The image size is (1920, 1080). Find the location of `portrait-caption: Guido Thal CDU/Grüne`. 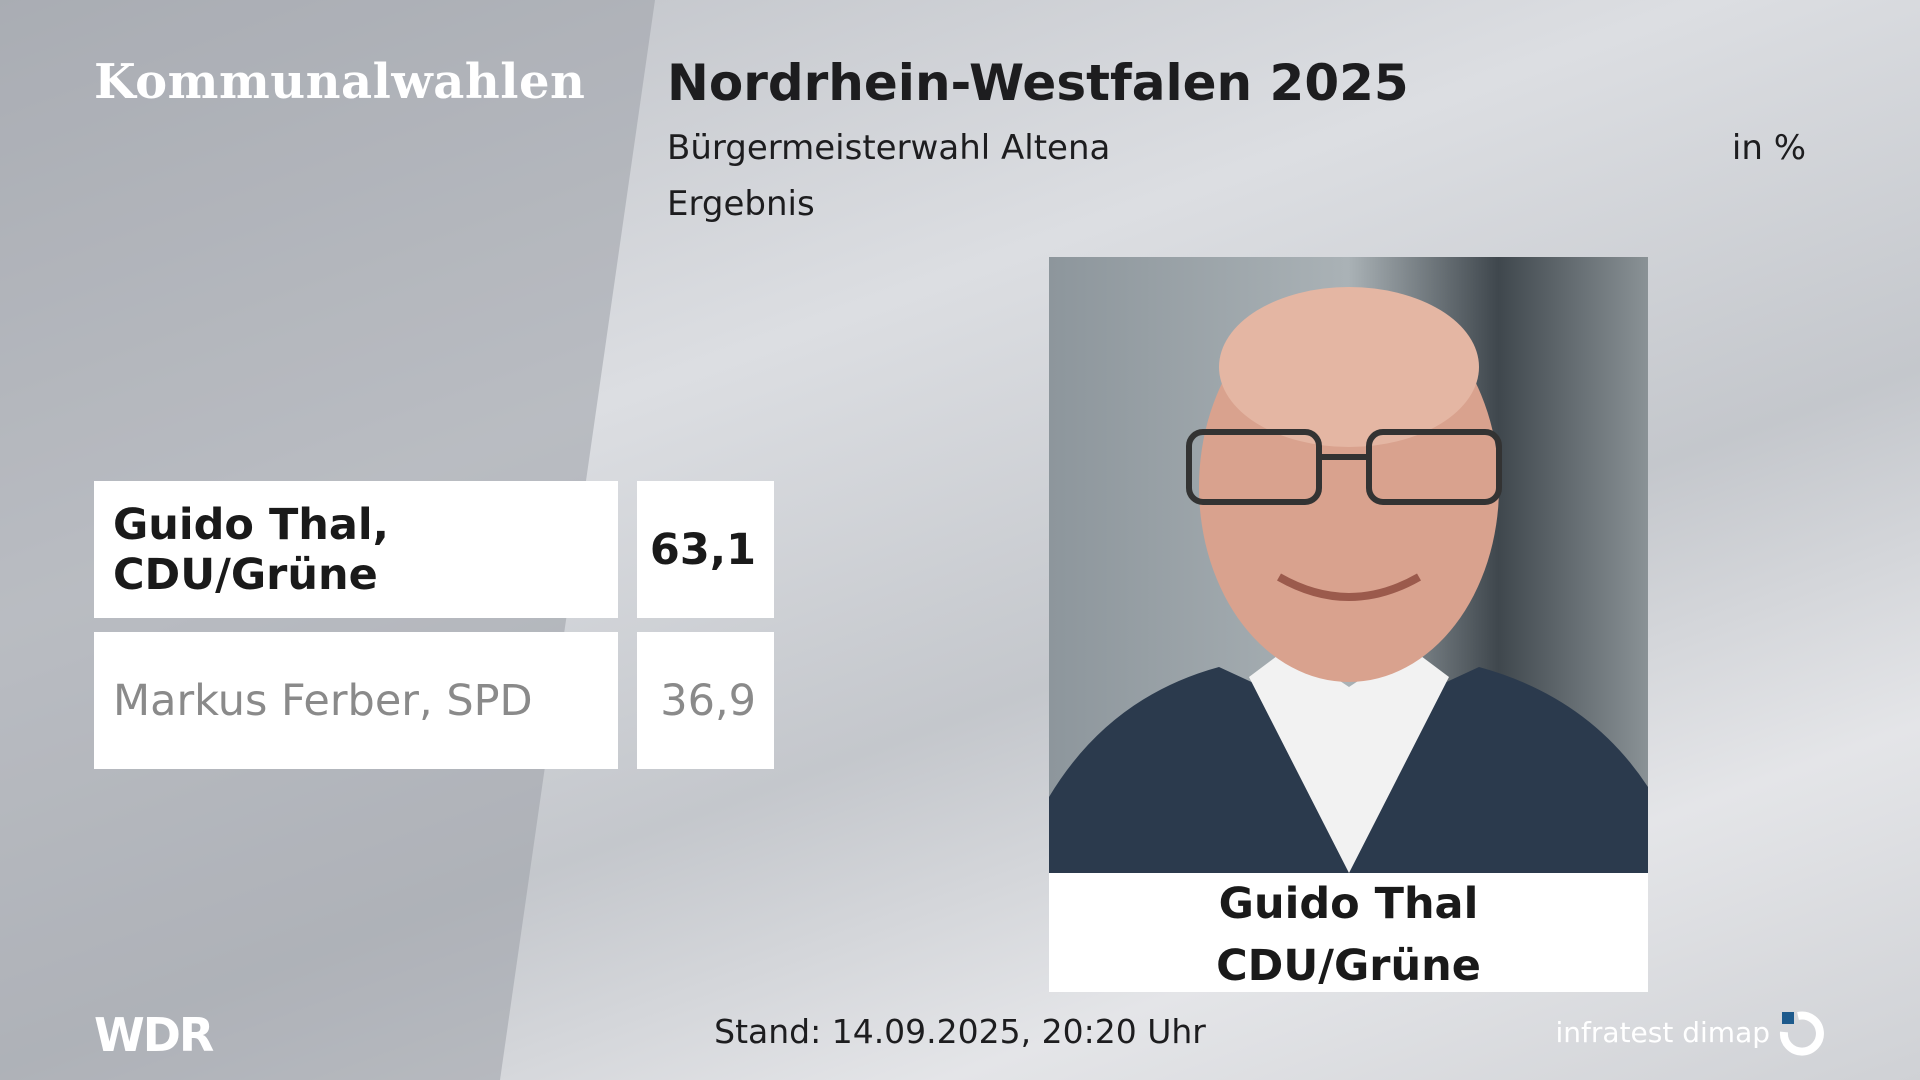

portrait-caption: Guido Thal CDU/Grüne is located at coordinates (1348, 932).